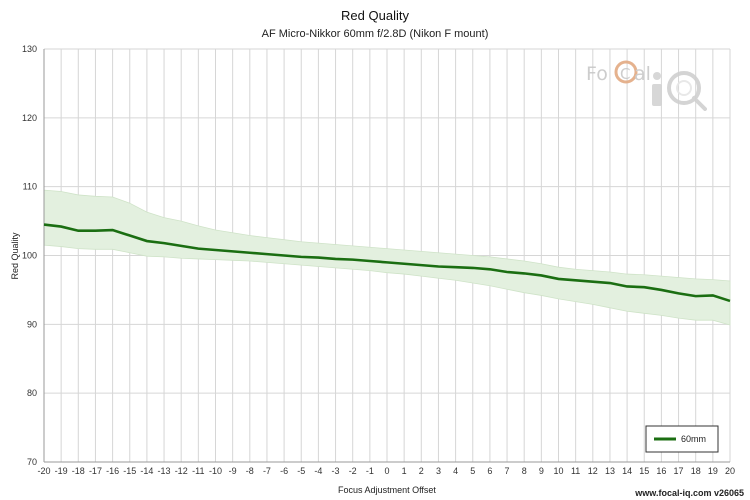  I want to click on x-tick-label: -3, so click(336, 471).